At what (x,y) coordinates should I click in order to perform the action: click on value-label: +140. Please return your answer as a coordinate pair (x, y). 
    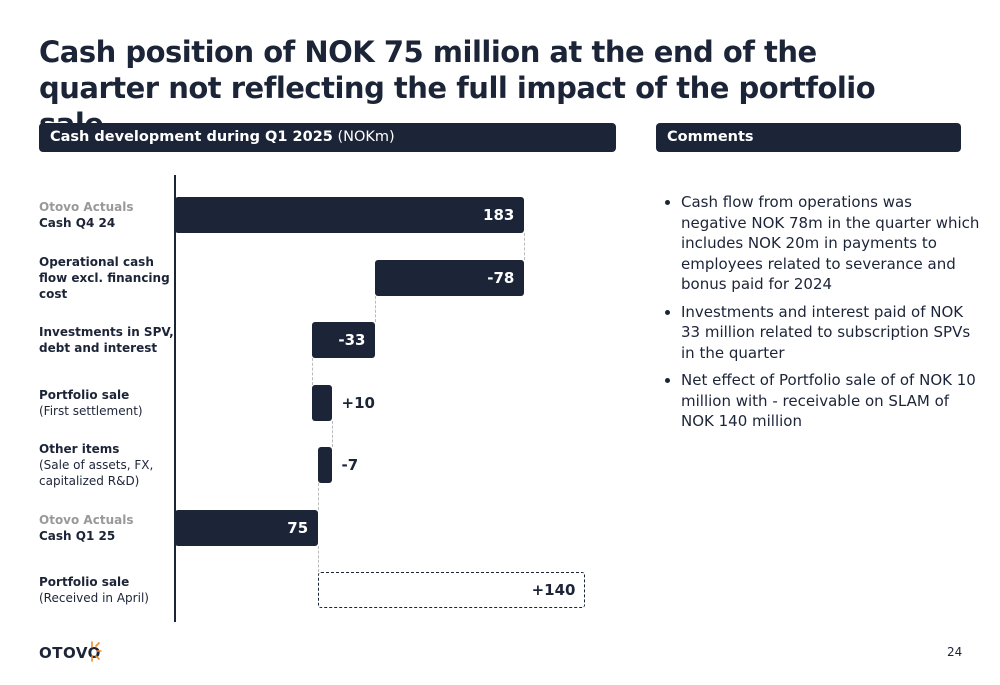
    Looking at the image, I should click on (553, 590).